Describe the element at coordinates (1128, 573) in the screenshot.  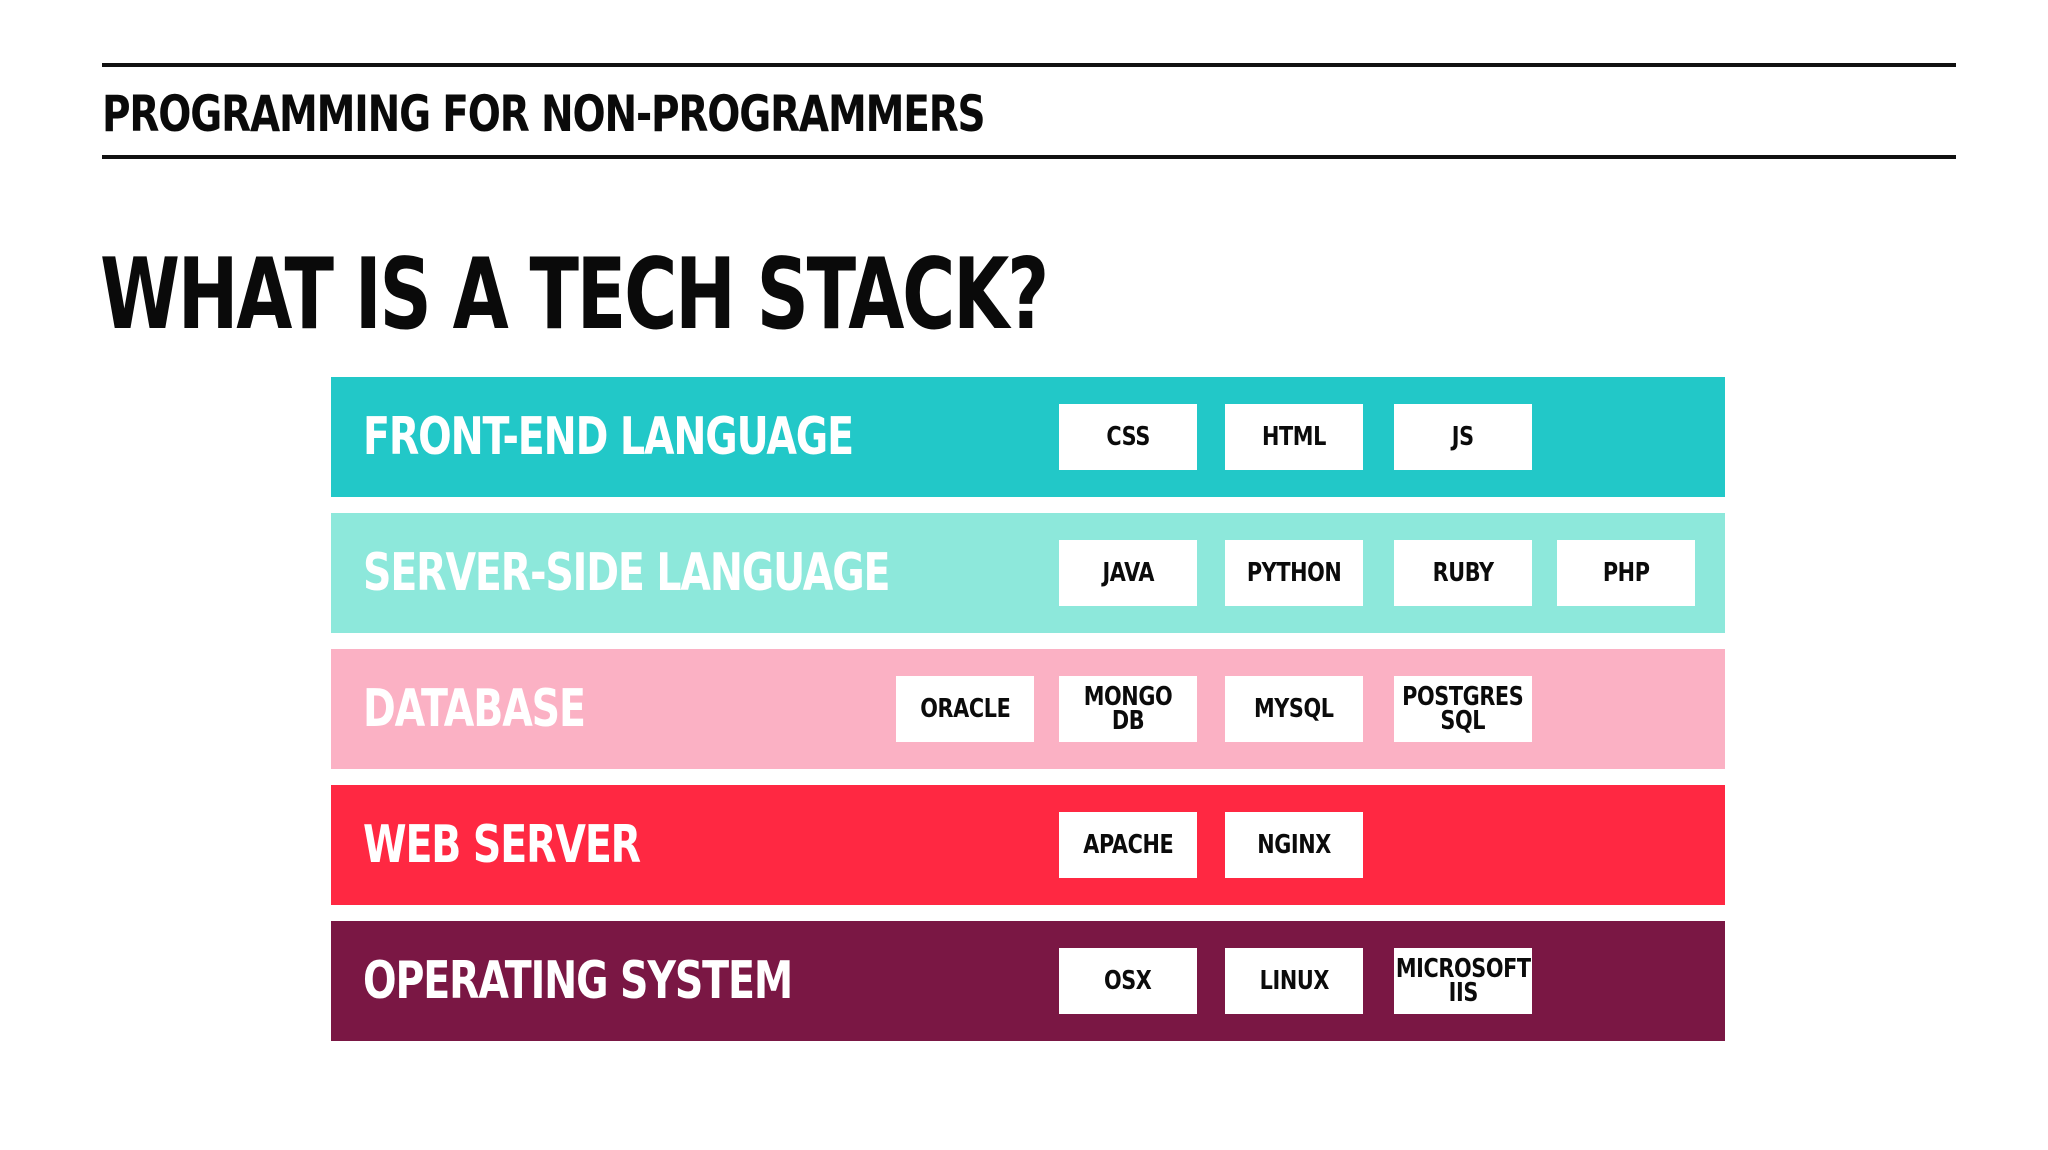
I see `chip-java: JAVA` at that location.